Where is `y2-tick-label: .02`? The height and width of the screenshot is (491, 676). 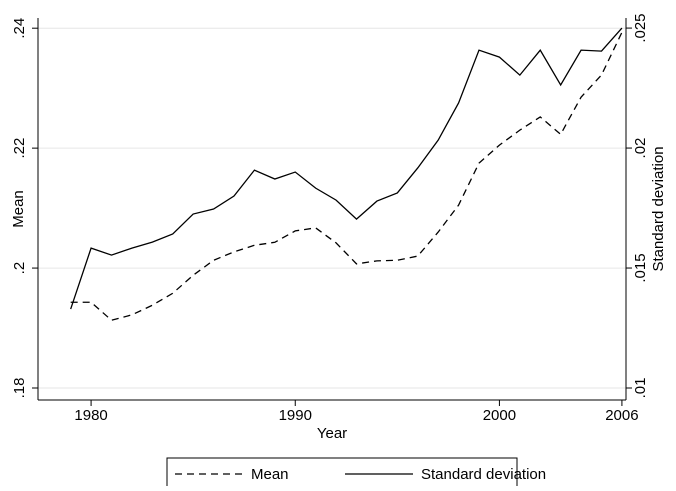 y2-tick-label: .02 is located at coordinates (640, 148).